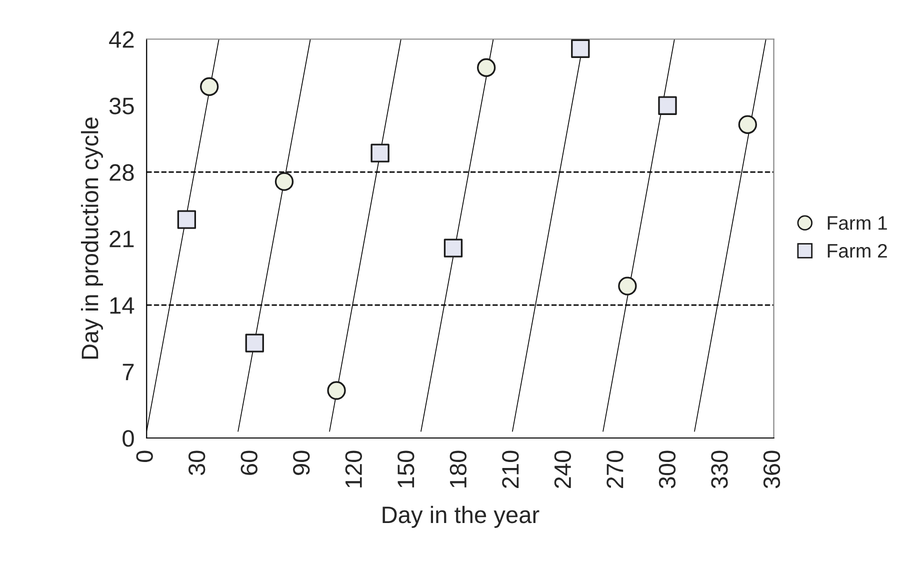  I want to click on y-tick-label: 0, so click(128, 438).